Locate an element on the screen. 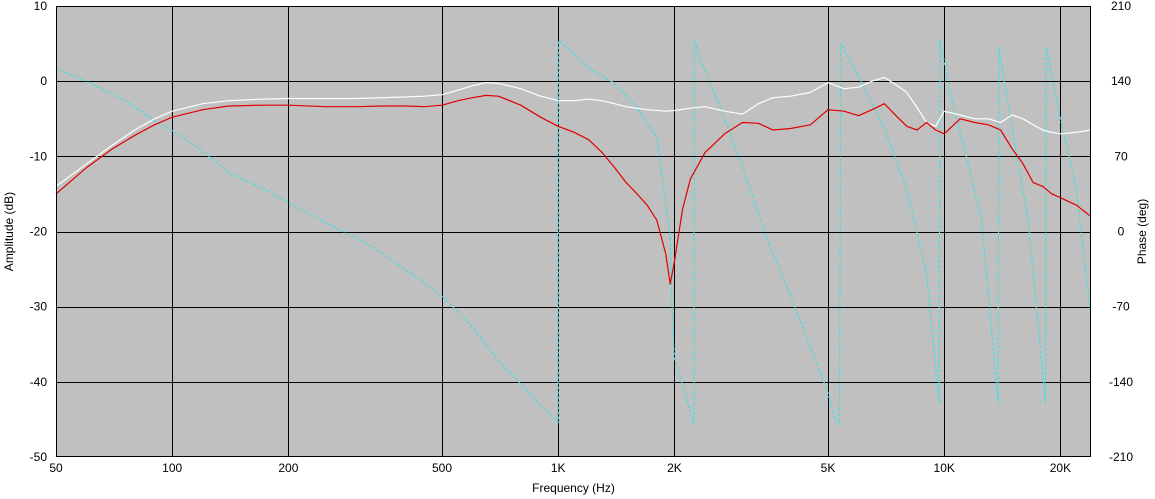 Image resolution: width=1155 pixels, height=499 pixels. y-tick-label: -30 is located at coordinates (39, 307).